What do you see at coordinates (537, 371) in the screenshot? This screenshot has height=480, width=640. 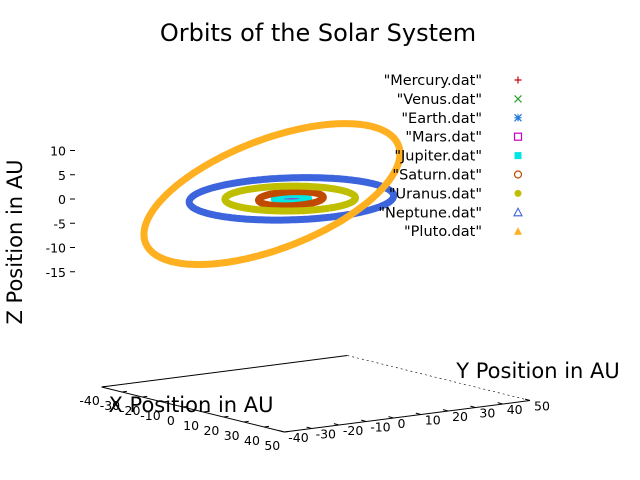 I see `y-axis-label: Y Position in AU` at bounding box center [537, 371].